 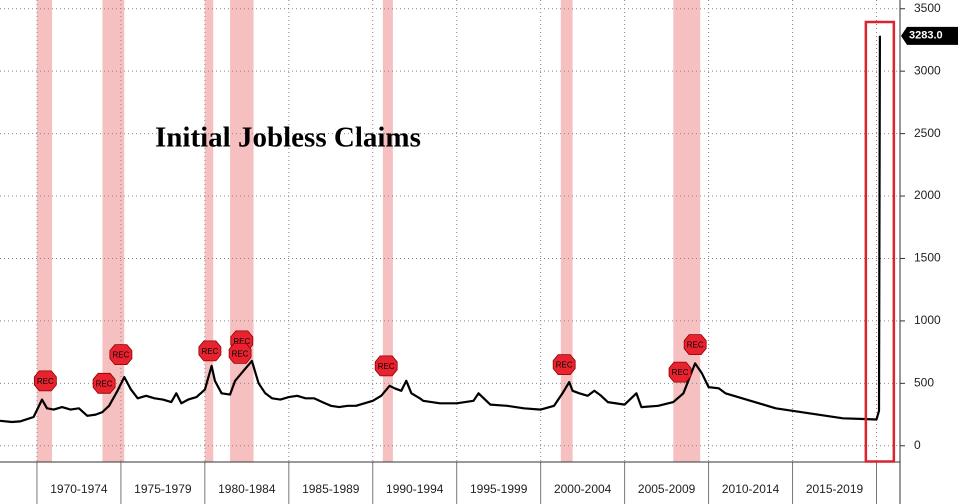 What do you see at coordinates (499, 489) in the screenshot?
I see `x-tick-label: 1995-1999` at bounding box center [499, 489].